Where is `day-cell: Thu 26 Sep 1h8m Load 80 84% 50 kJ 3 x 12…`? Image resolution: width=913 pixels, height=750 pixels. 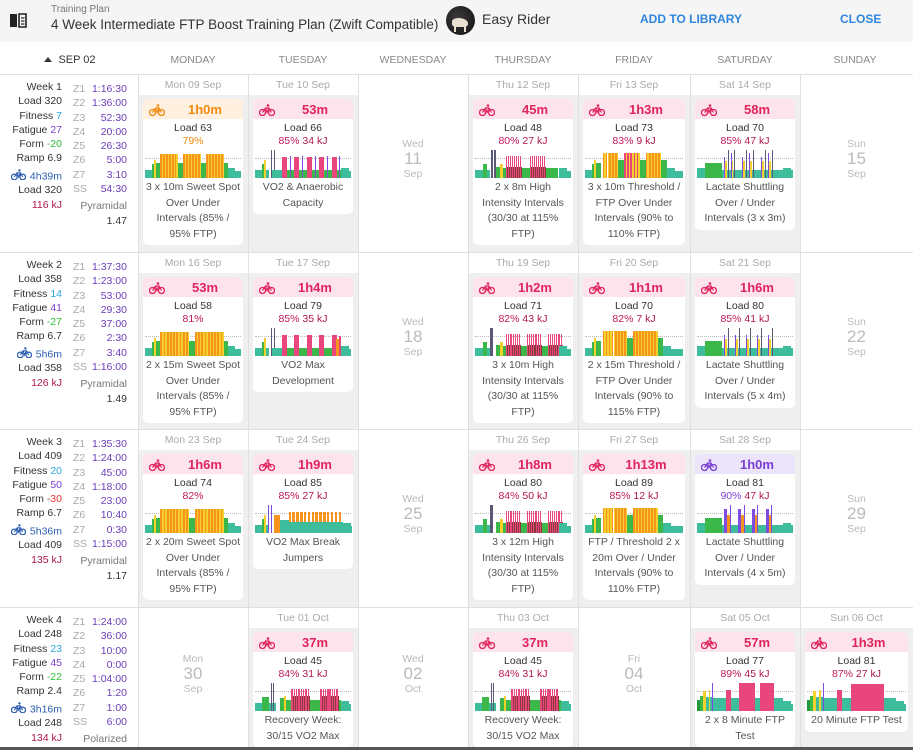
day-cell: Thu 26 Sep 1h8m Load 80 84% 50 kJ 3 x 12… is located at coordinates (523, 518).